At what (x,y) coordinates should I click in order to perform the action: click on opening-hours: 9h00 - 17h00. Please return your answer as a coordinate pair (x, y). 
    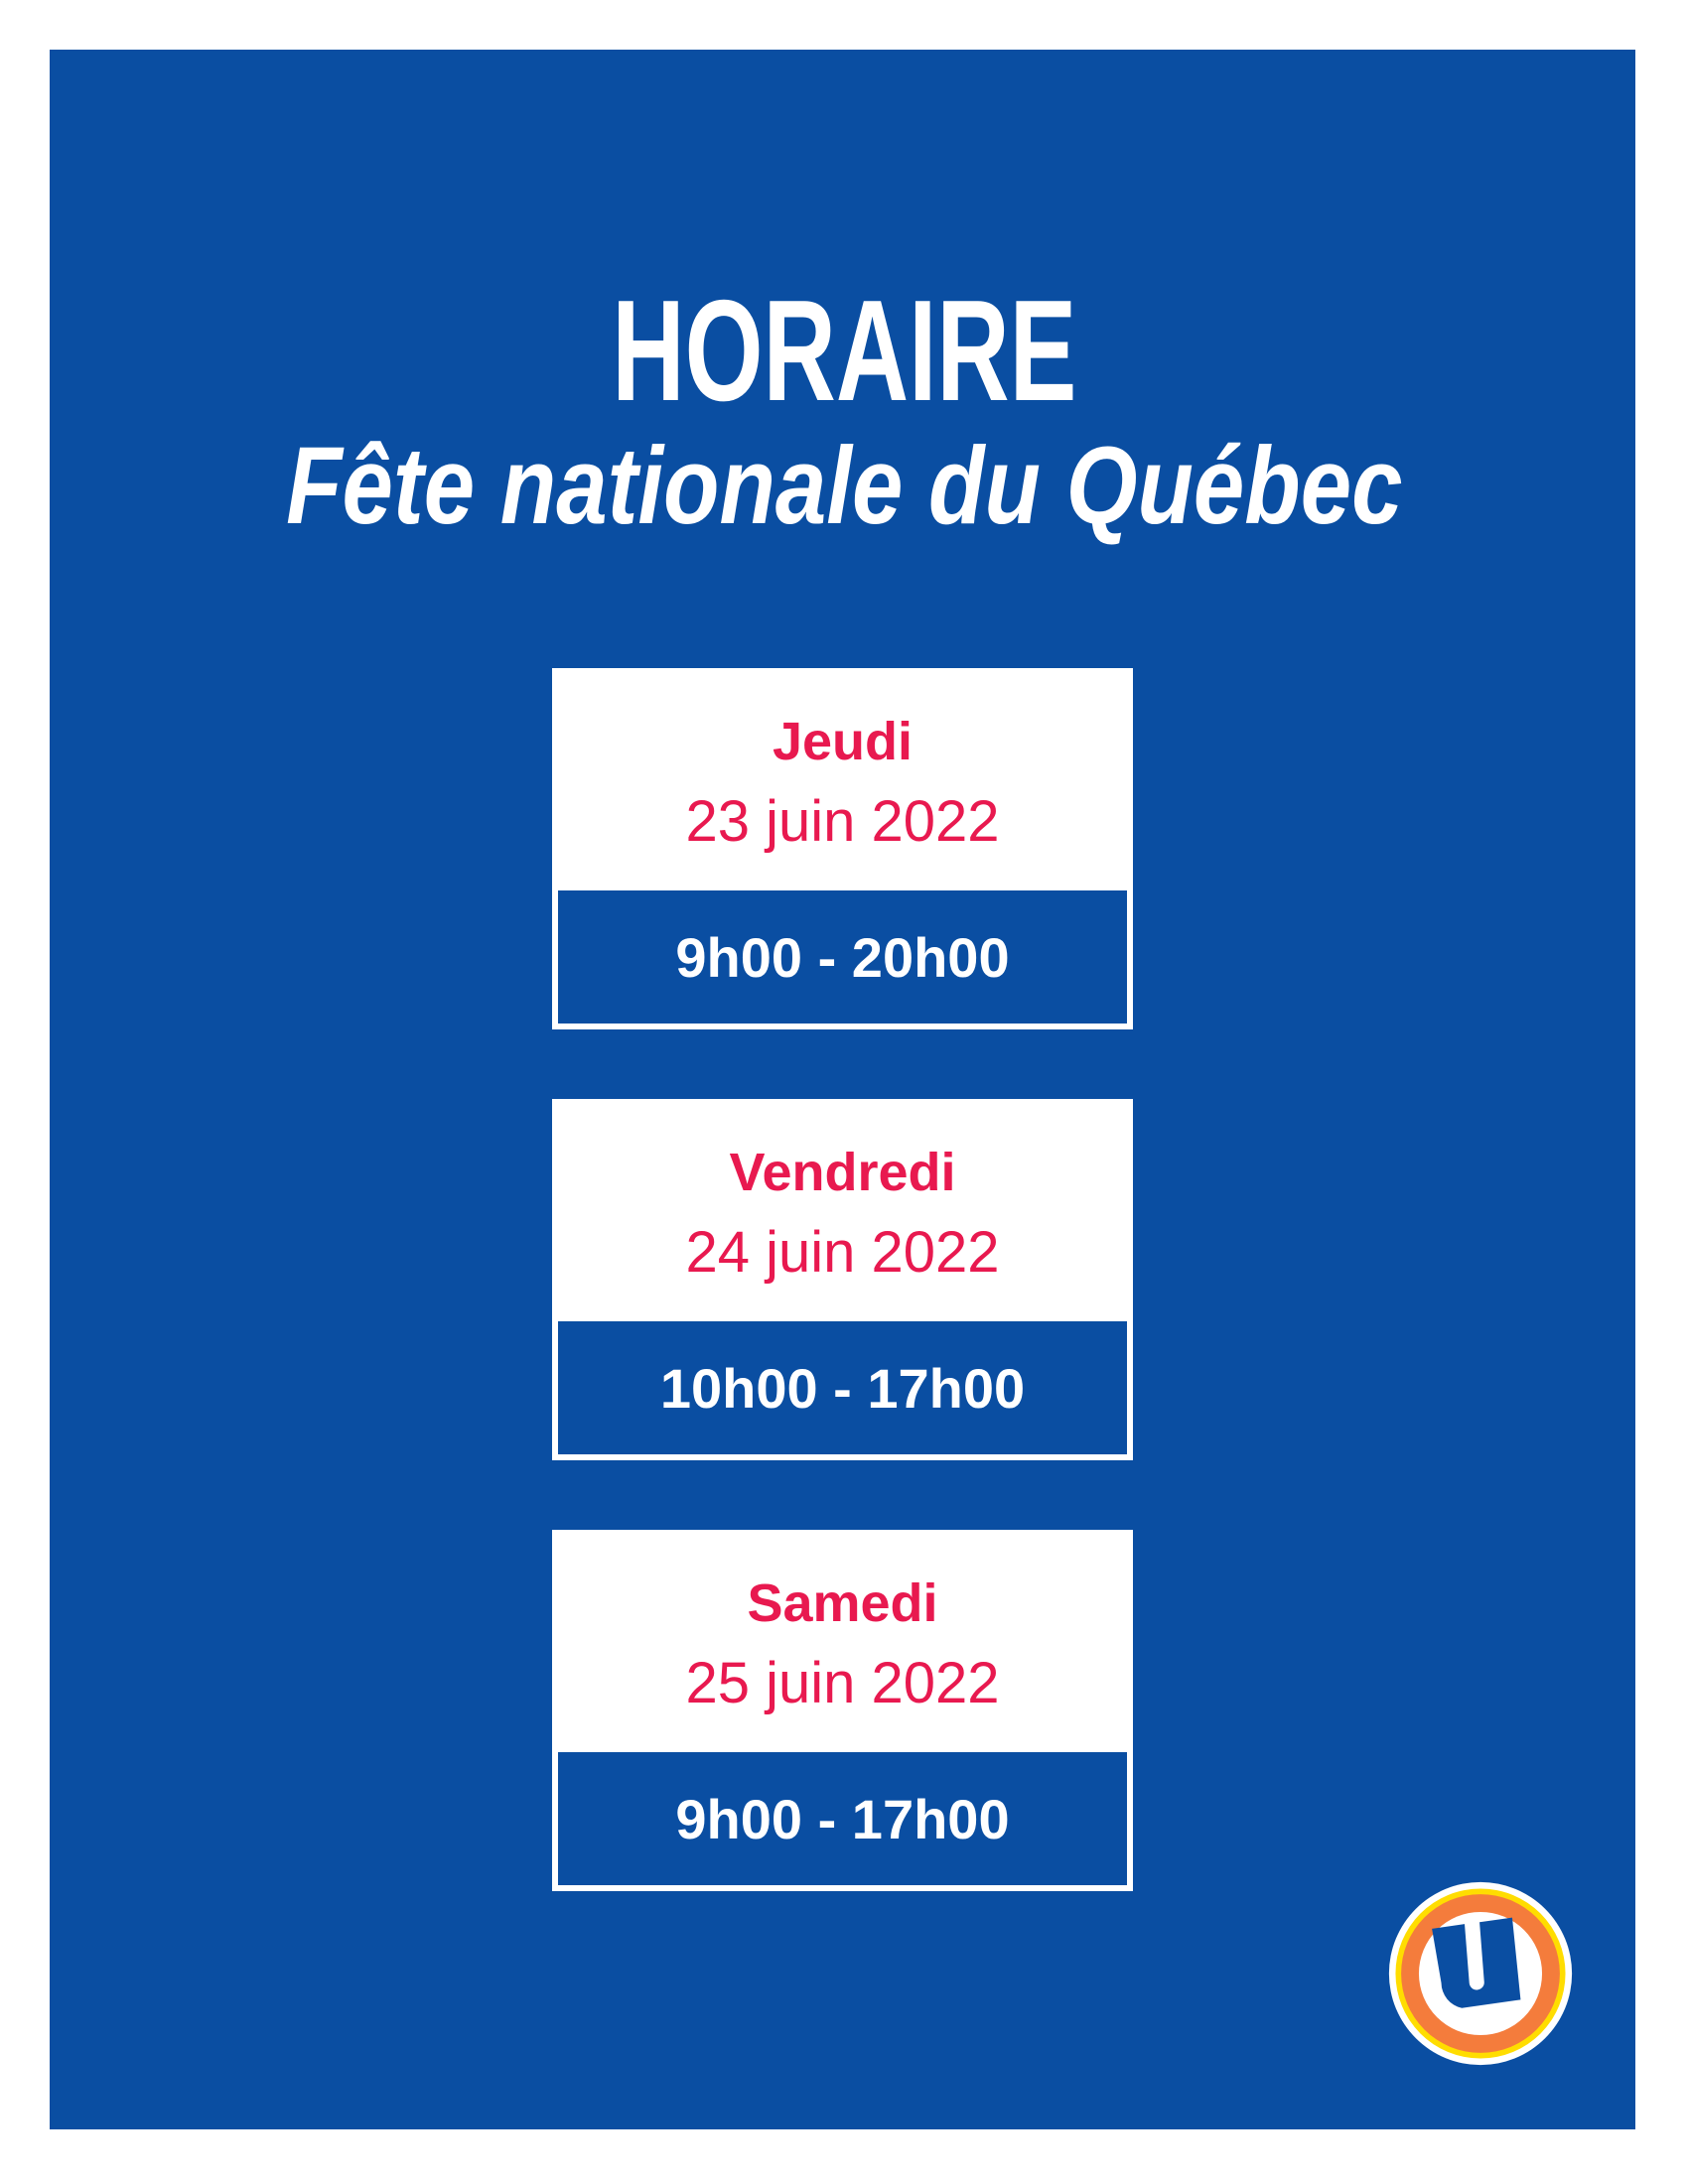
    Looking at the image, I should click on (842, 1818).